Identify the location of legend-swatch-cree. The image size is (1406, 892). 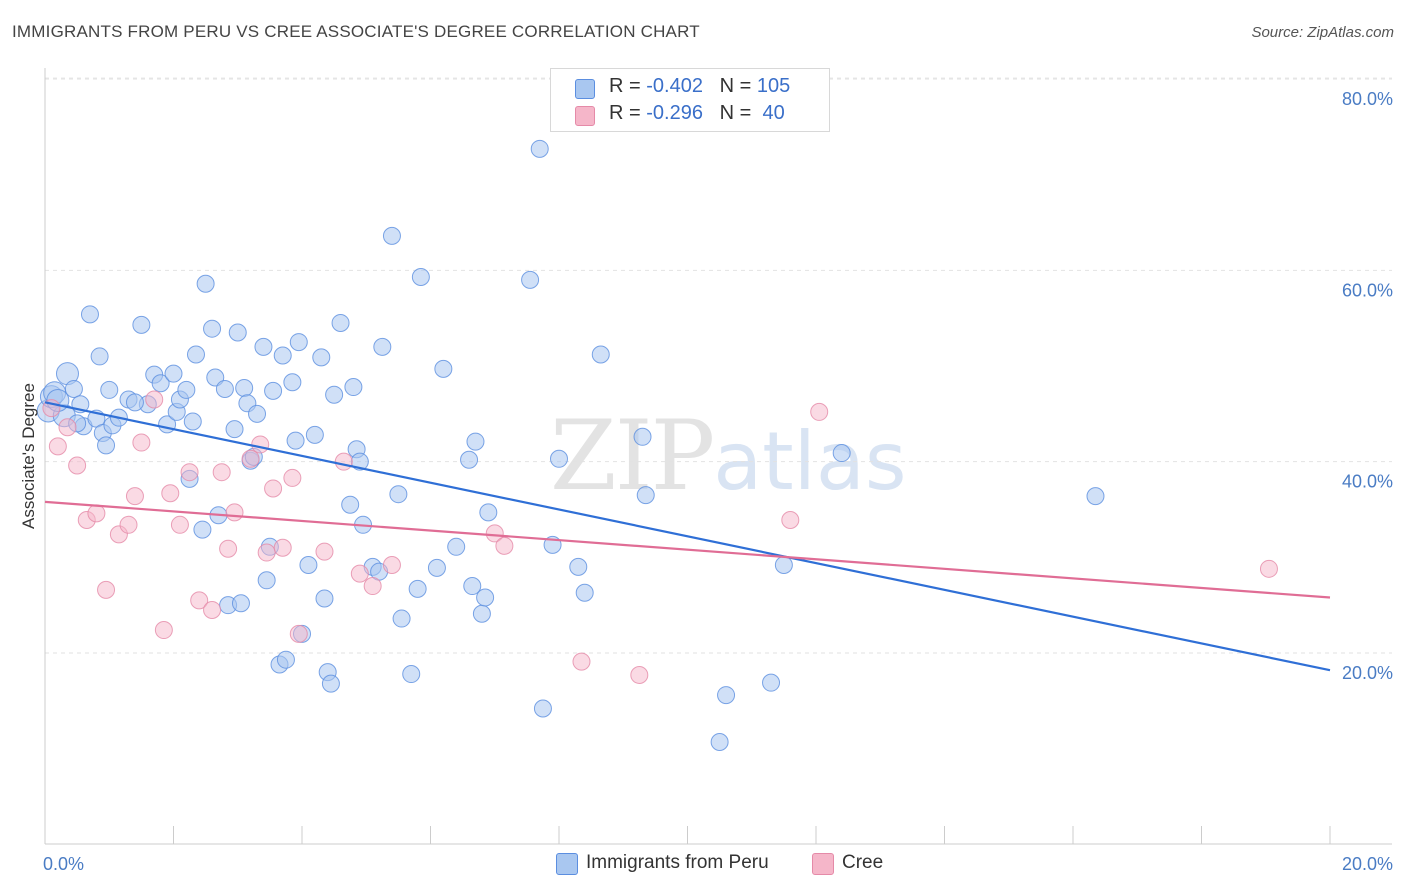
(585, 116).